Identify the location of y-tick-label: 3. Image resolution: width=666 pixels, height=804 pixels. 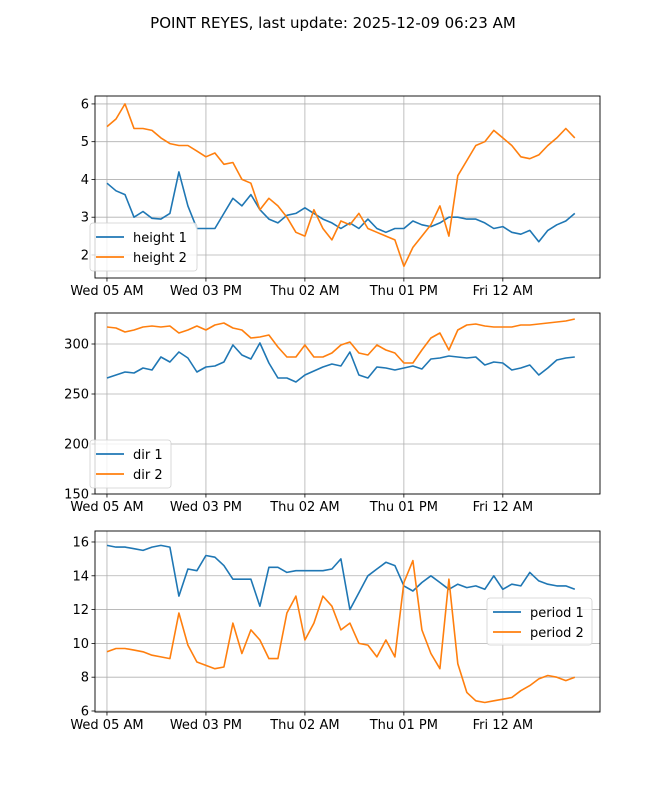
(85, 218).